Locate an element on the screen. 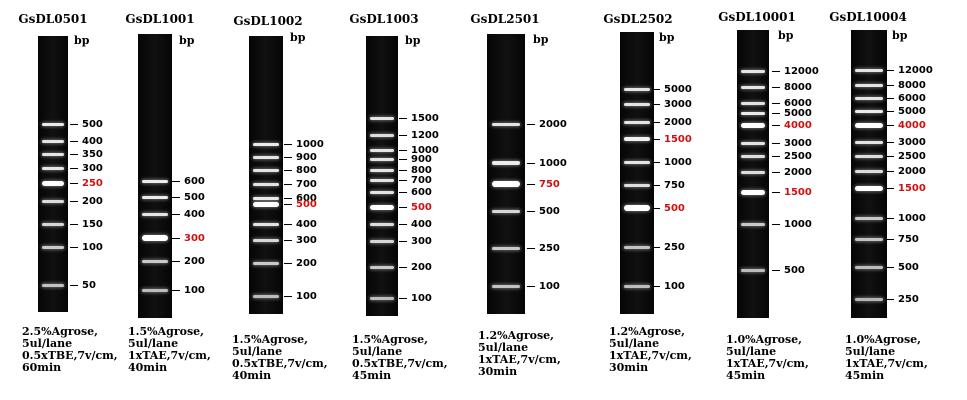 The width and height of the screenshot is (967, 400). marker-label: 6000 is located at coordinates (912, 98).